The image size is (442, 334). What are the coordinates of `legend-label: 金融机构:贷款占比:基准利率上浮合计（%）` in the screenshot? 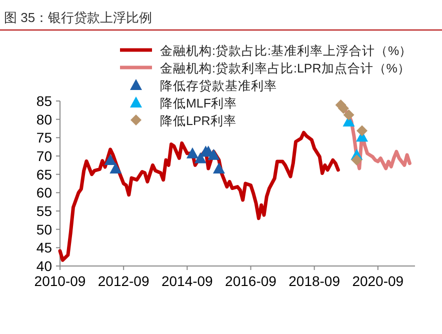 It's located at (286, 50).